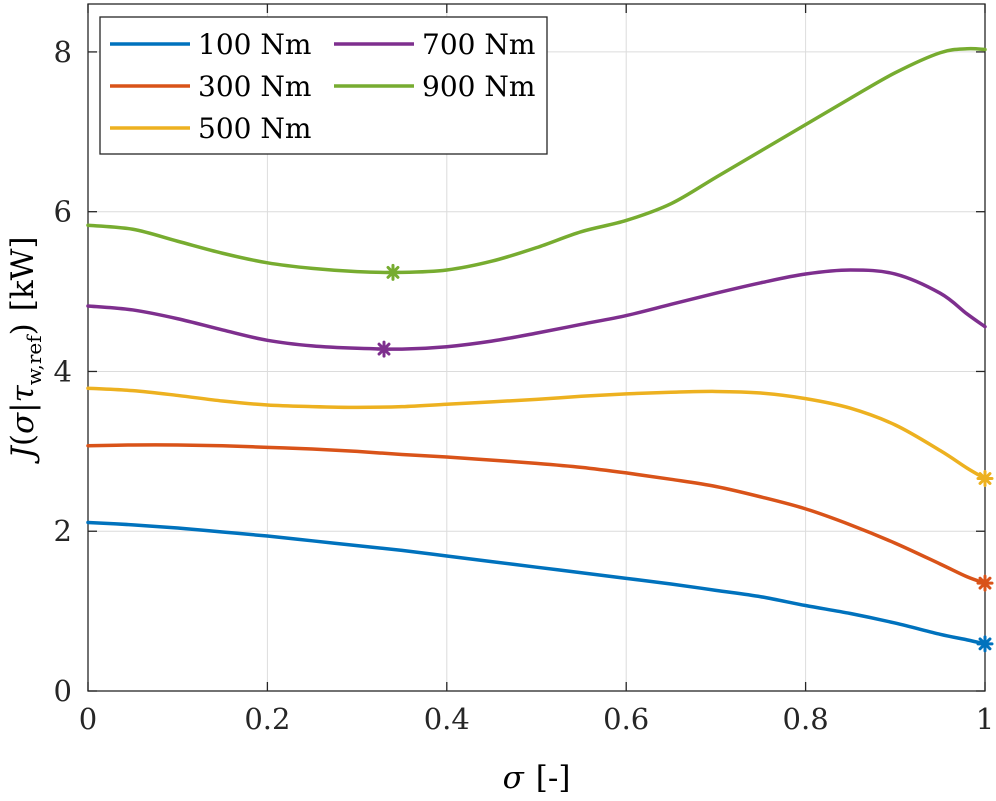 The width and height of the screenshot is (996, 801). What do you see at coordinates (478, 44) in the screenshot?
I see `legend-label-3: 700 Nm` at bounding box center [478, 44].